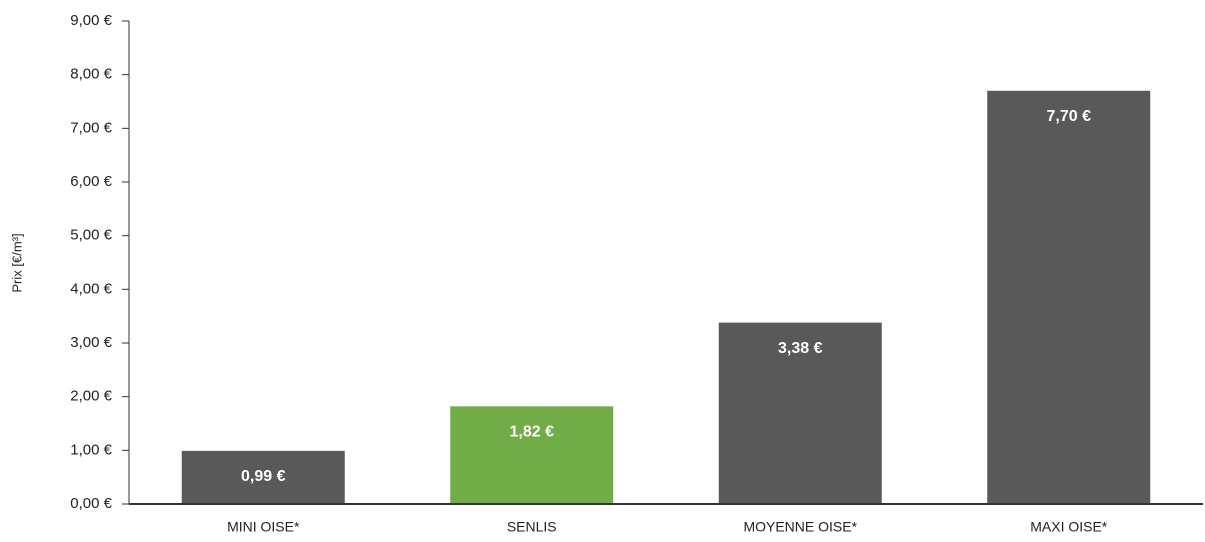 This screenshot has height=542, width=1205. What do you see at coordinates (91, 20) in the screenshot?
I see `y-tick-label: 9,00 €` at bounding box center [91, 20].